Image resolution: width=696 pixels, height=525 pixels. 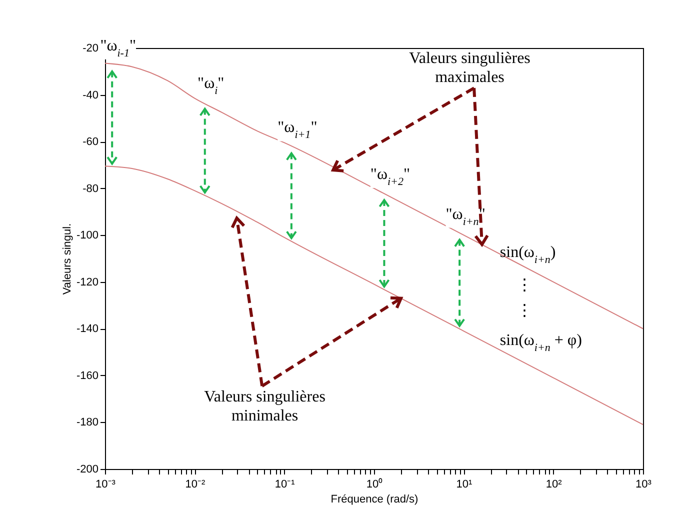 I want to click on annotation: sin(ω$_{i+n}$), so click(x=528, y=255).